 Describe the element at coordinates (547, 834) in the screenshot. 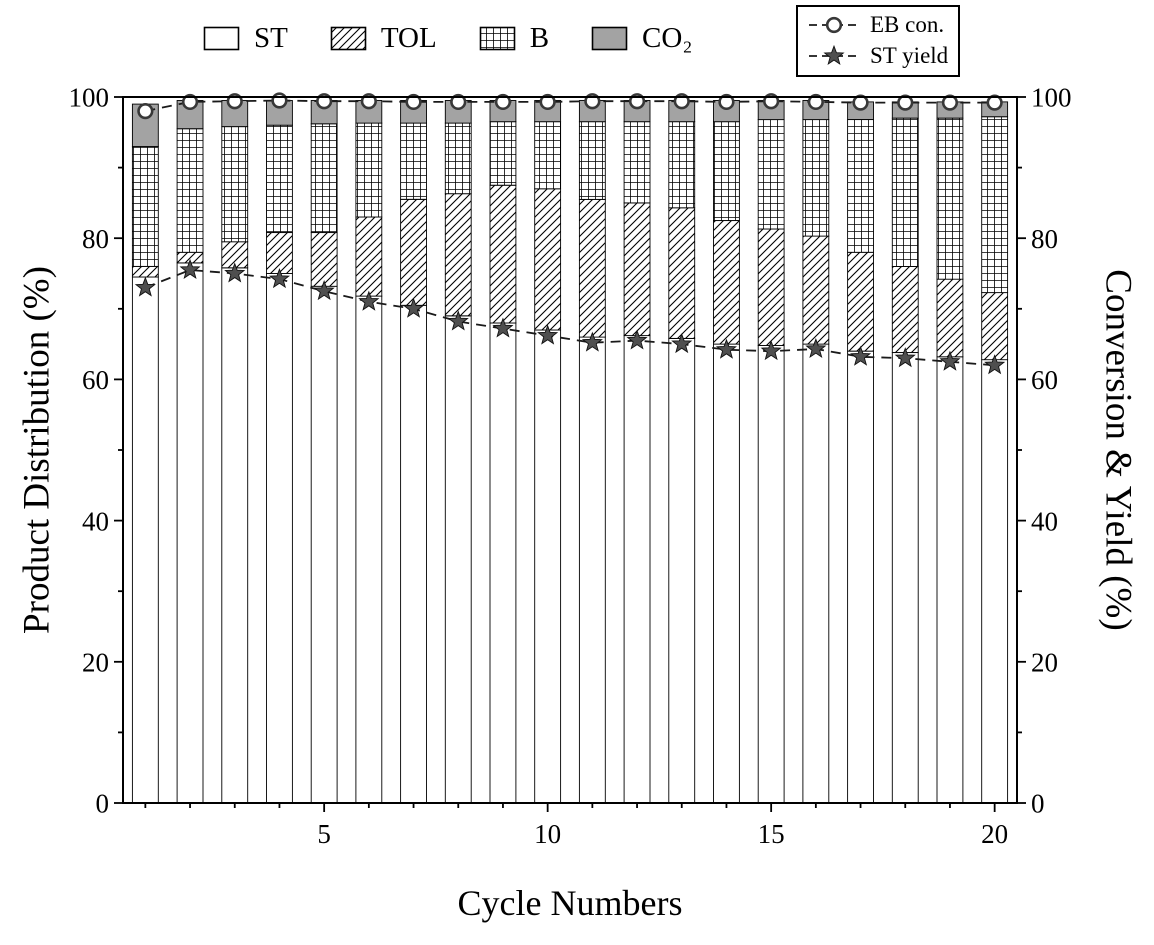

I see `x-tick-label: 10` at that location.